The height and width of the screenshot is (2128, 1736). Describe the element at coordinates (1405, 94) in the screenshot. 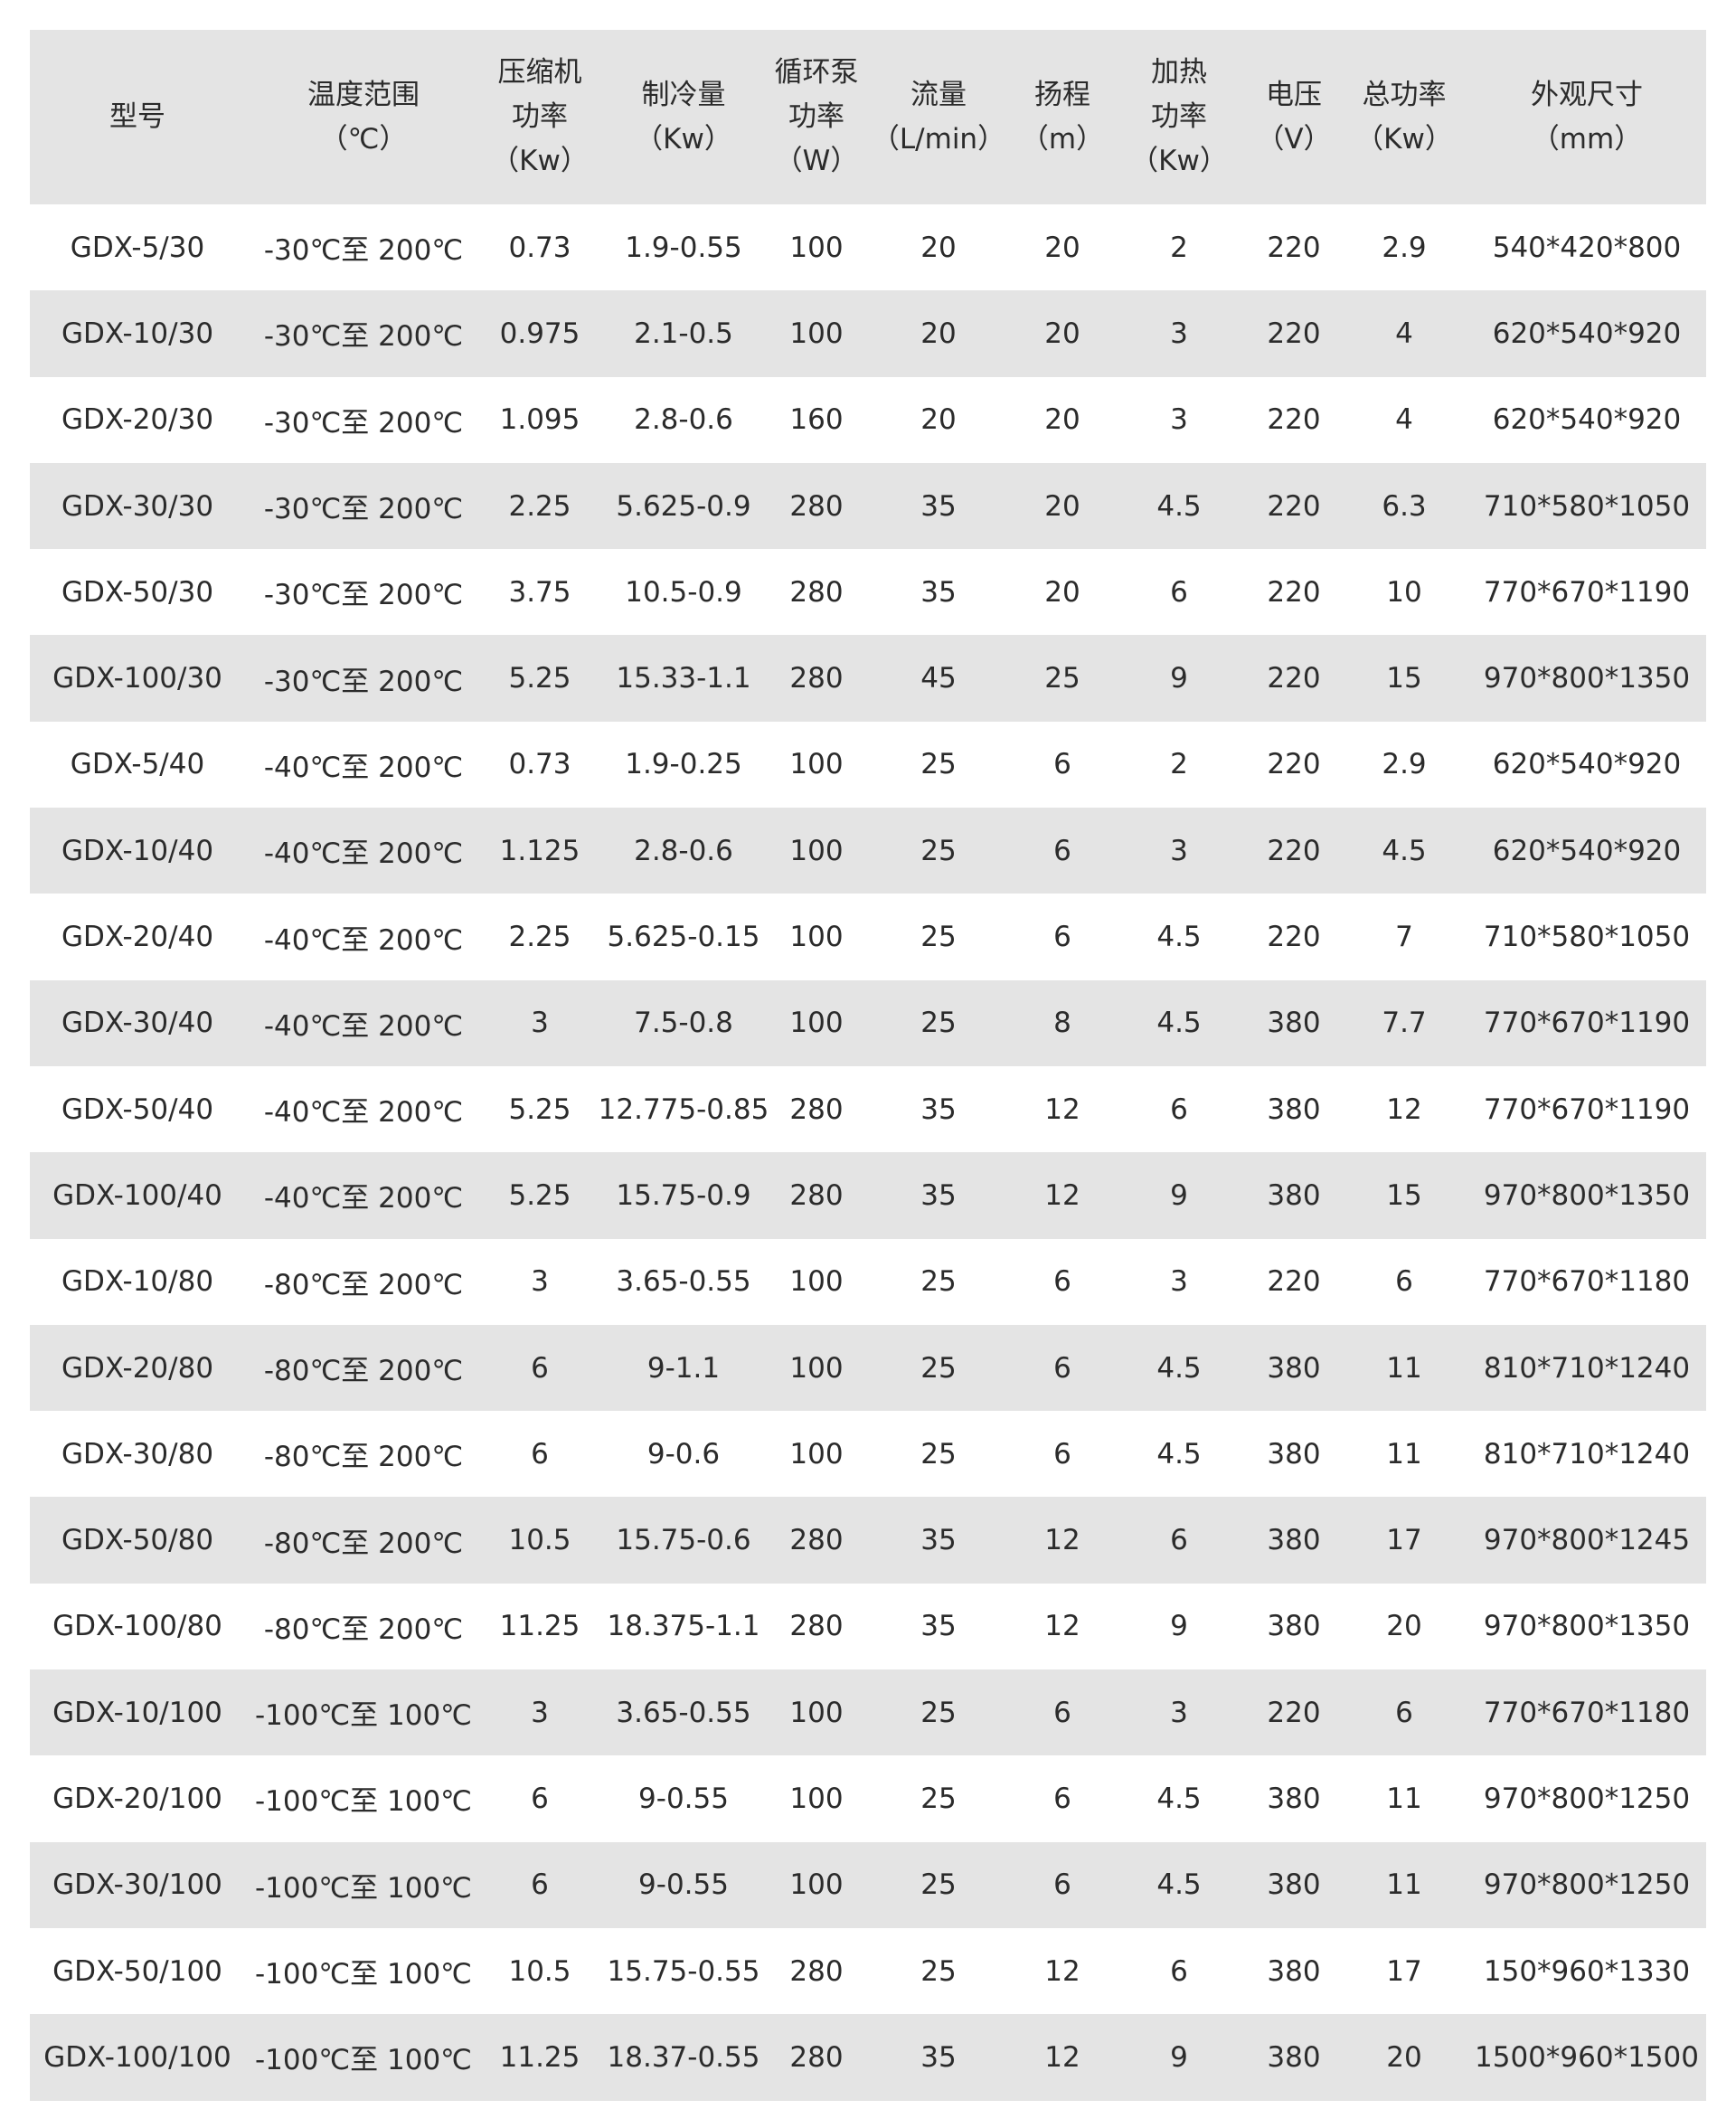

I see `header-text: 总功率` at that location.